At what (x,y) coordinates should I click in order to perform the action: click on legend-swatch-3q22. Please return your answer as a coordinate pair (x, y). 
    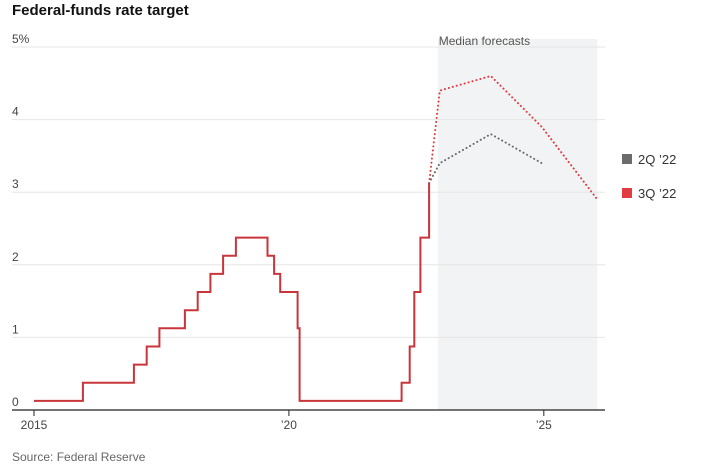
    Looking at the image, I should click on (627, 193).